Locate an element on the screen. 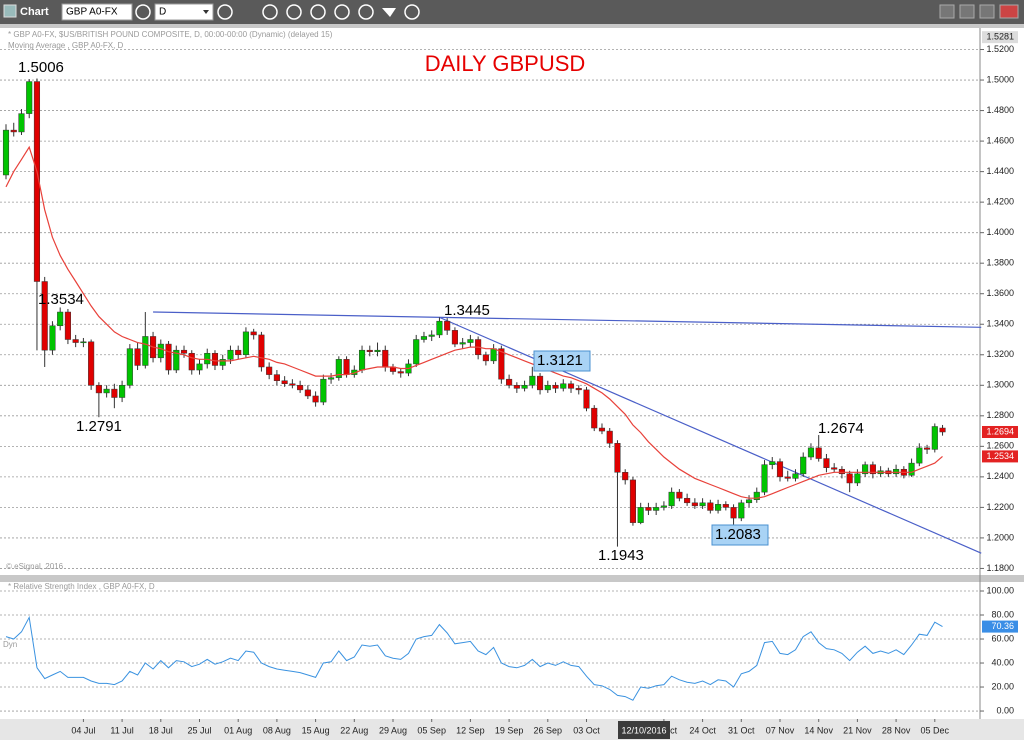 The width and height of the screenshot is (1024, 740). interval-input is located at coordinates (184, 12).